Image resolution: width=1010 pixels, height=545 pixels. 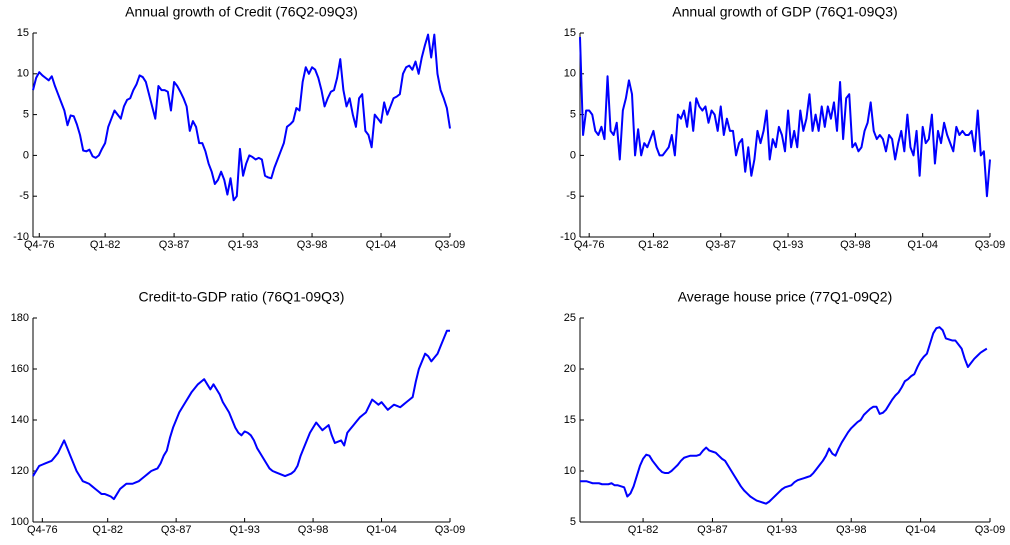 What do you see at coordinates (570, 318) in the screenshot?
I see `y-tick-label: 25` at bounding box center [570, 318].